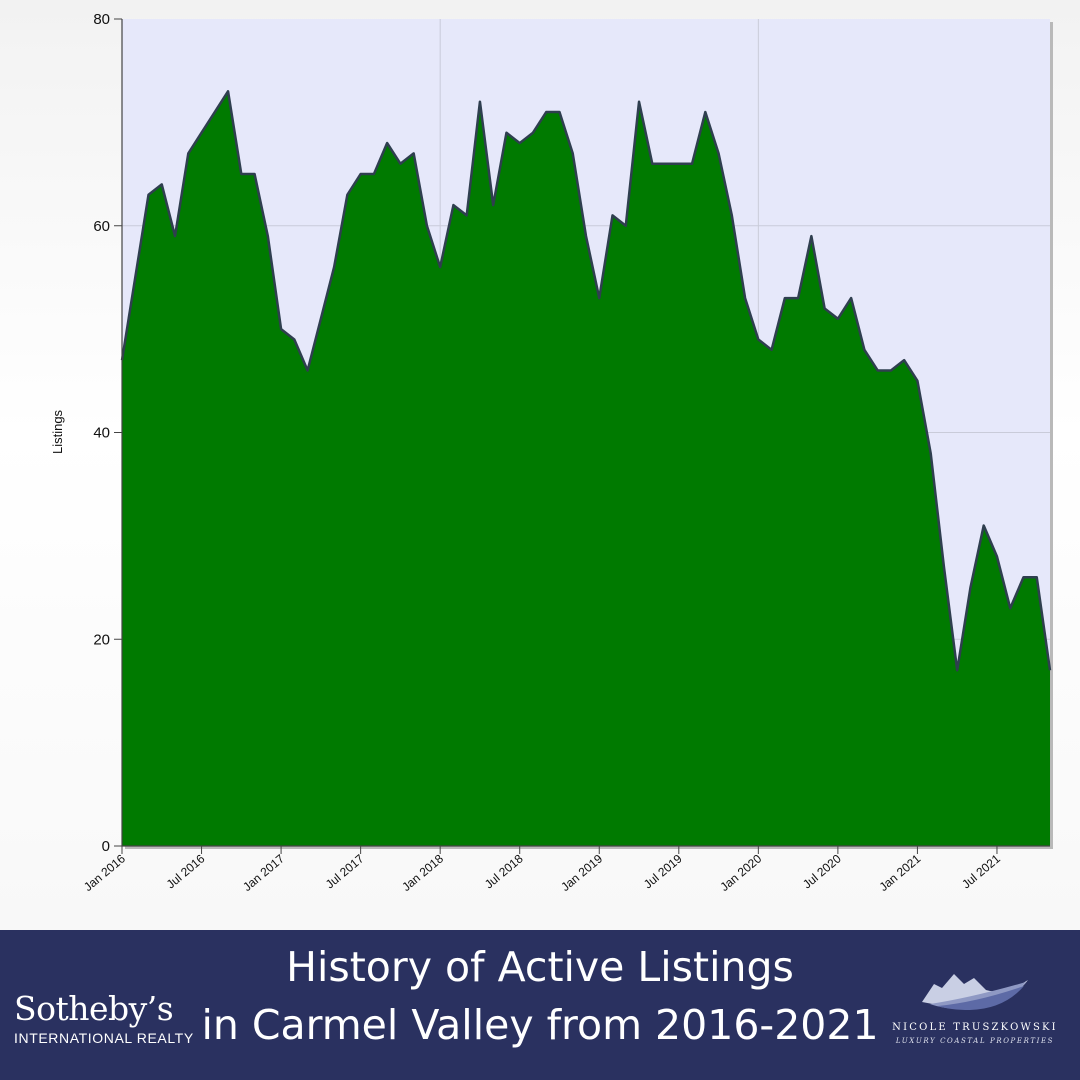  What do you see at coordinates (106, 846) in the screenshot?
I see `y-tick-label: 0` at bounding box center [106, 846].